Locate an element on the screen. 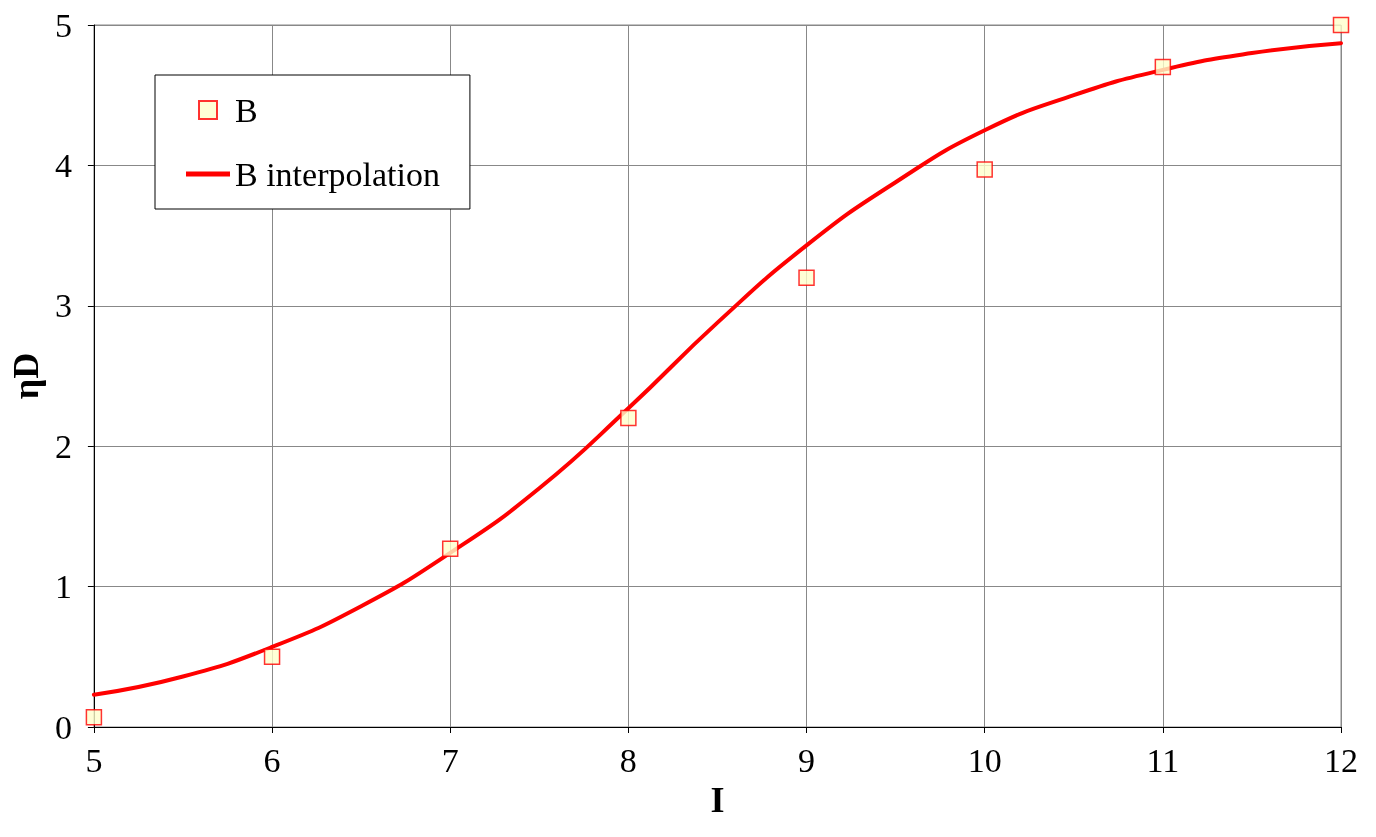 The image size is (1376, 837). y-tick-label: 1 is located at coordinates (63, 587).